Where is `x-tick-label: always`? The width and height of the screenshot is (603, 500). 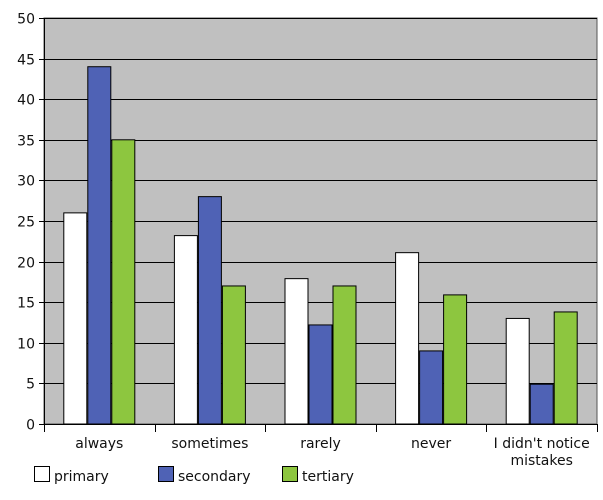
x-tick-label: always is located at coordinates (99, 444).